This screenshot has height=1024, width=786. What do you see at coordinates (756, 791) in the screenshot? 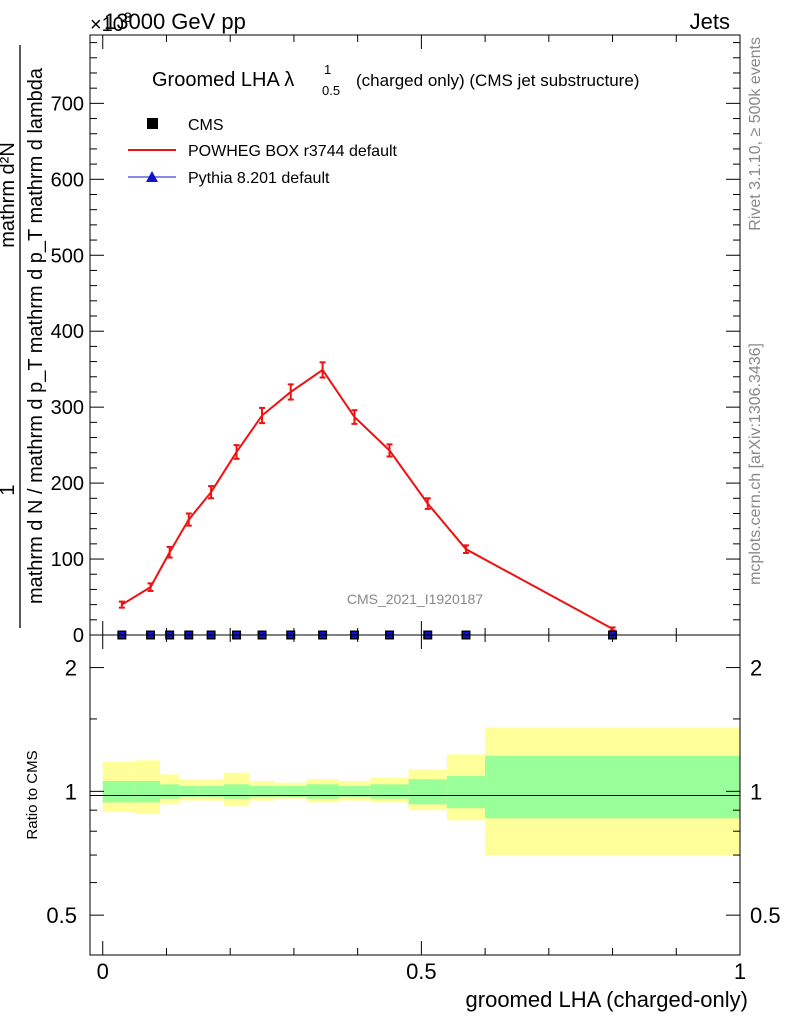
I see `ratio-y-tick-label-right: 1` at bounding box center [756, 791].